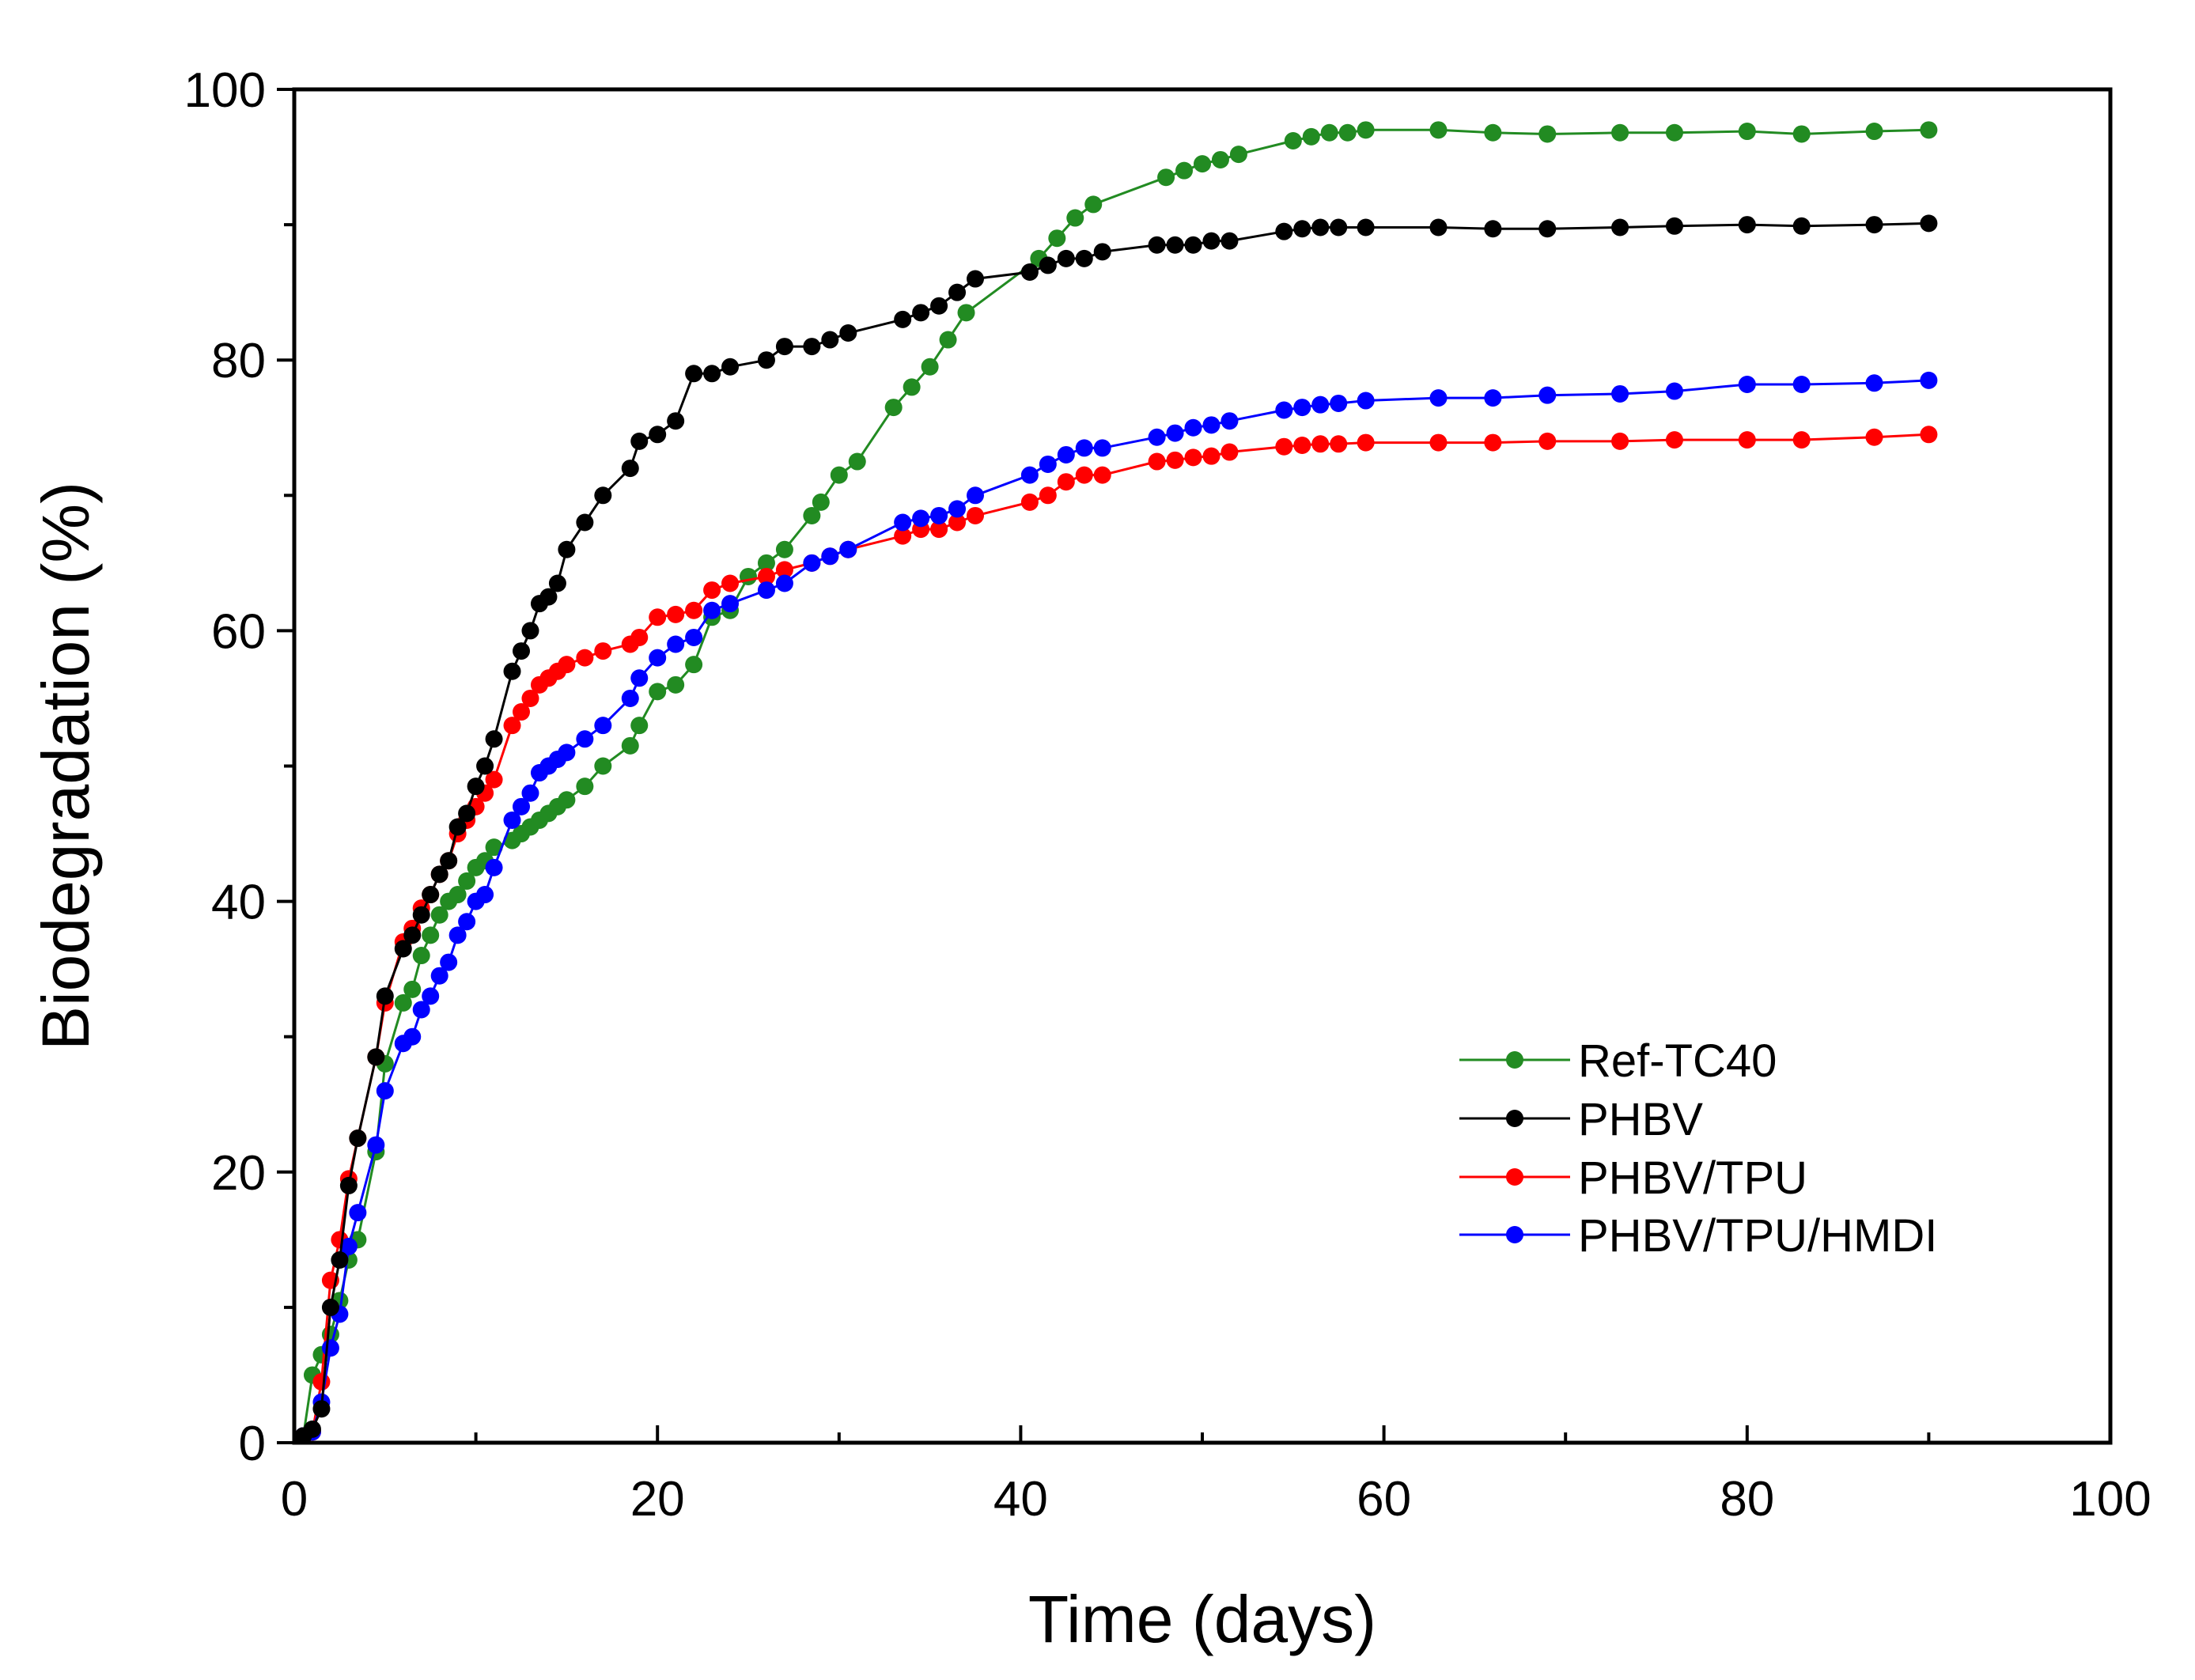 This screenshot has width=2195, height=1680. Describe the element at coordinates (1202, 1619) in the screenshot. I see `x-axis-title: Time (days)` at that location.